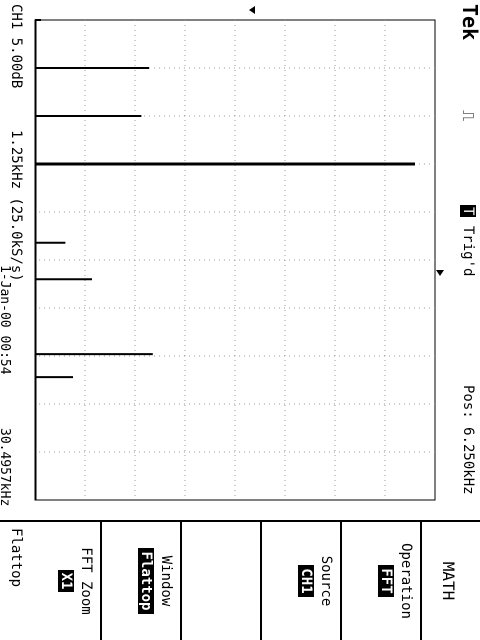 The height and width of the screenshot is (640, 480). Describe the element at coordinates (6, 467) in the screenshot. I see `cursor-frequency: 30.4957kHz` at that location.